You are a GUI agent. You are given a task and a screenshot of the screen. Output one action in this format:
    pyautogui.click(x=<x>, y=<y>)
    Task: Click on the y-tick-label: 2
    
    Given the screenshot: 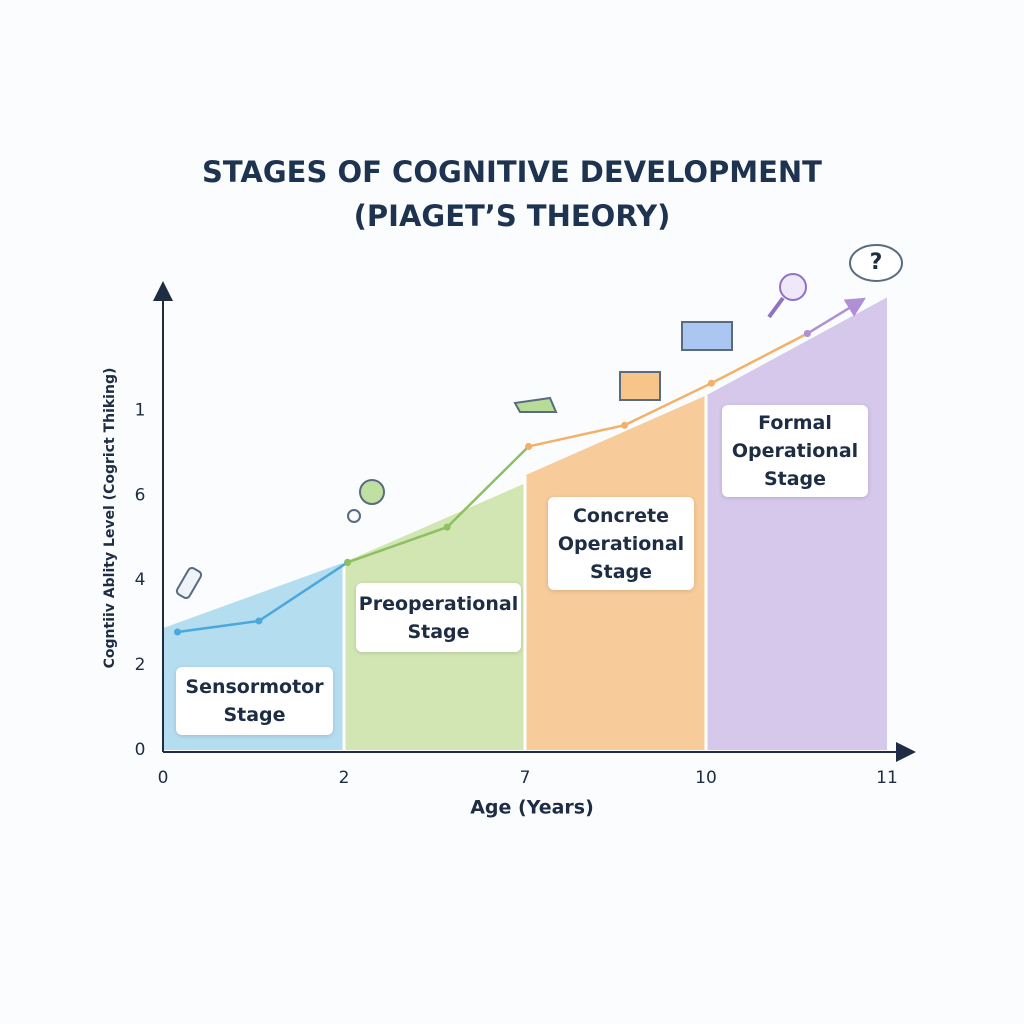 What is the action you would take?
    pyautogui.click(x=140, y=665)
    